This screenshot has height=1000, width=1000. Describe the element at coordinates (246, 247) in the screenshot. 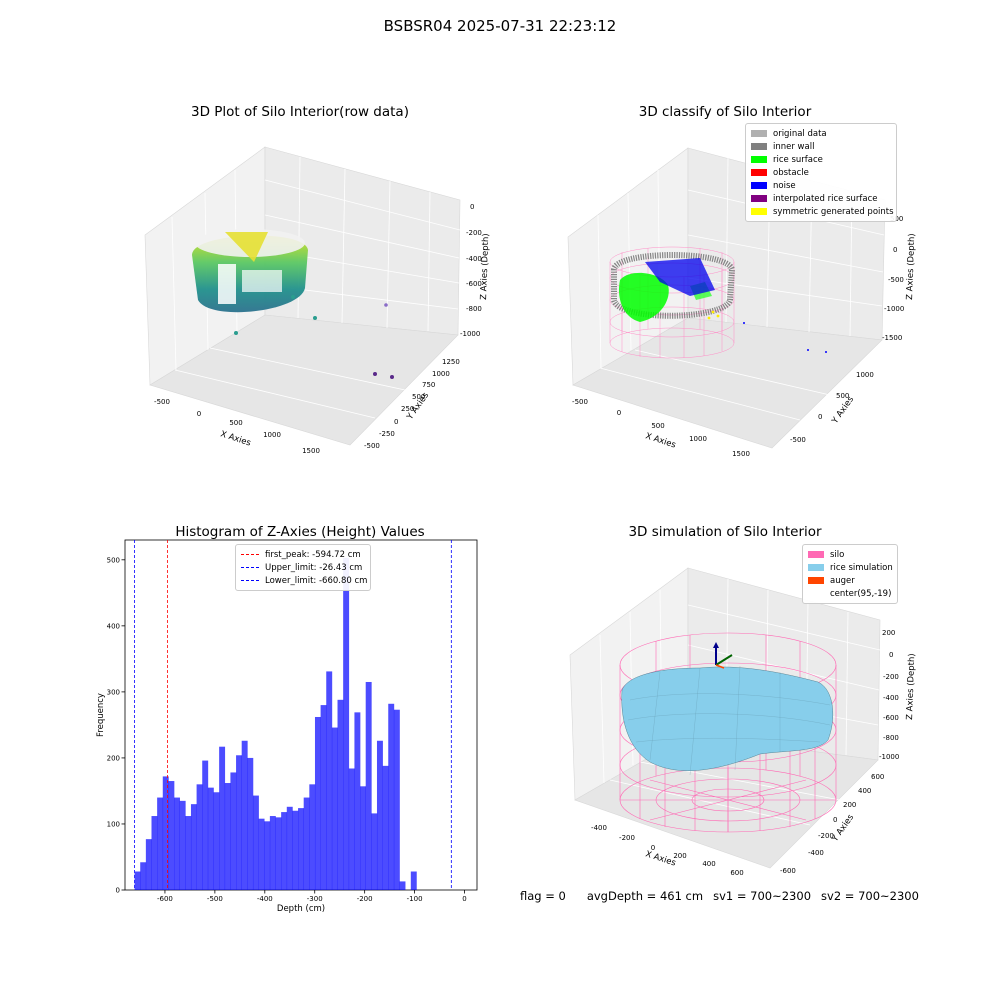

I see `raw-yellow-peak` at that location.